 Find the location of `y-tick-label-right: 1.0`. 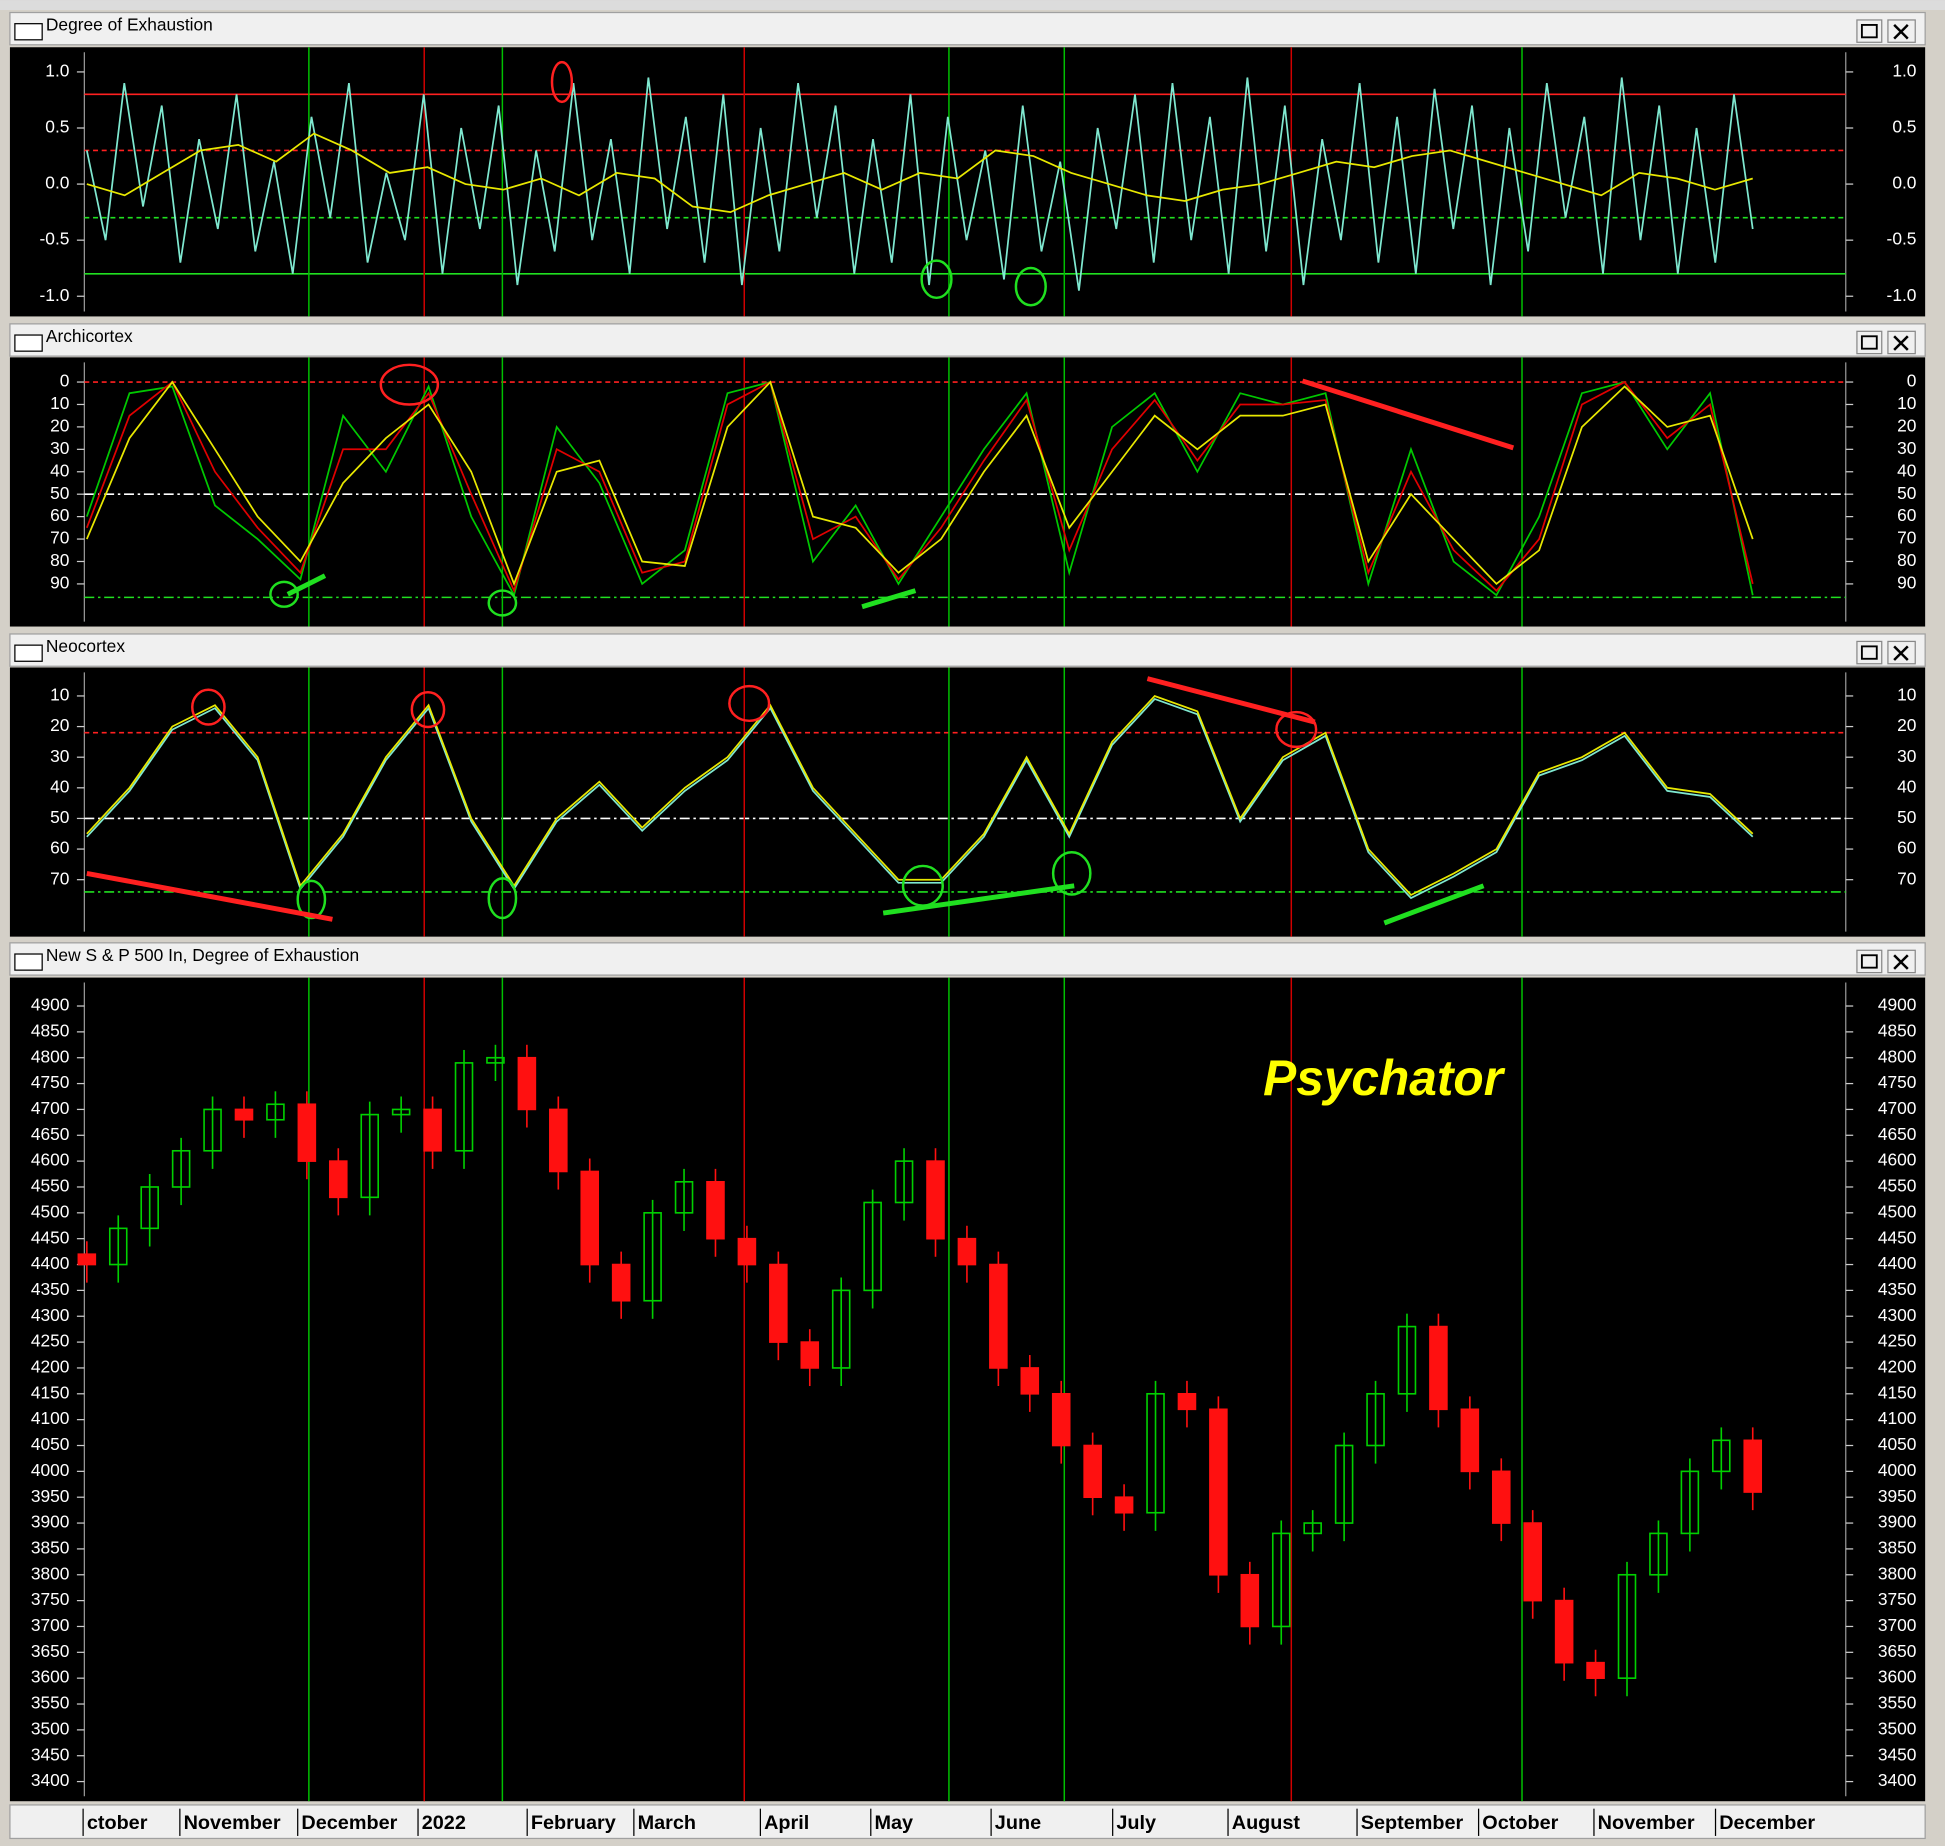

y-tick-label-right: 1.0 is located at coordinates (1904, 71).